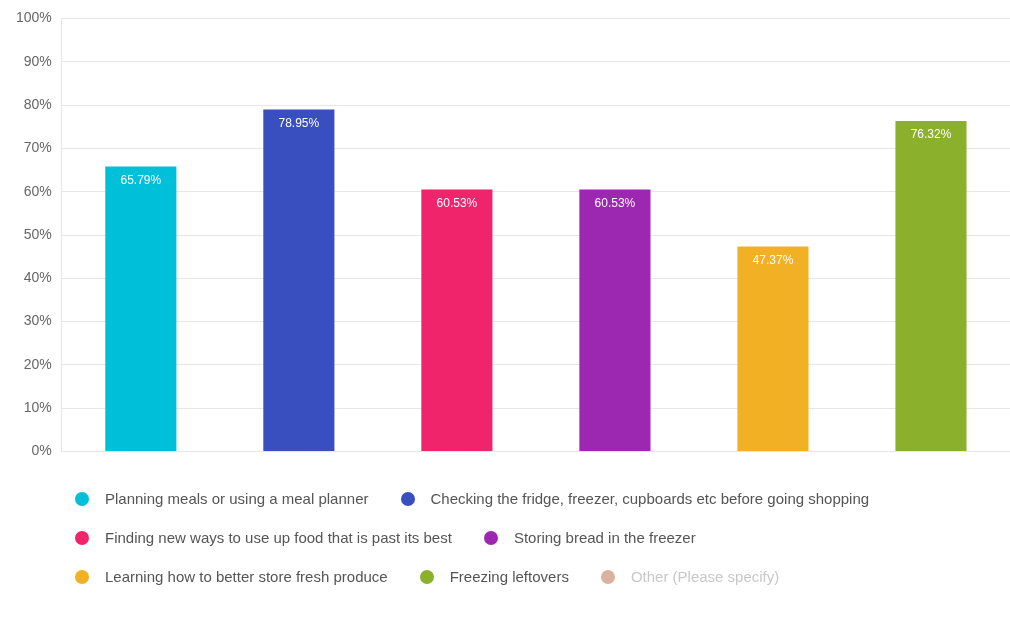 The height and width of the screenshot is (622, 1010). Describe the element at coordinates (246, 576) in the screenshot. I see `legend-label: Learning how to better store fresh produce` at that location.